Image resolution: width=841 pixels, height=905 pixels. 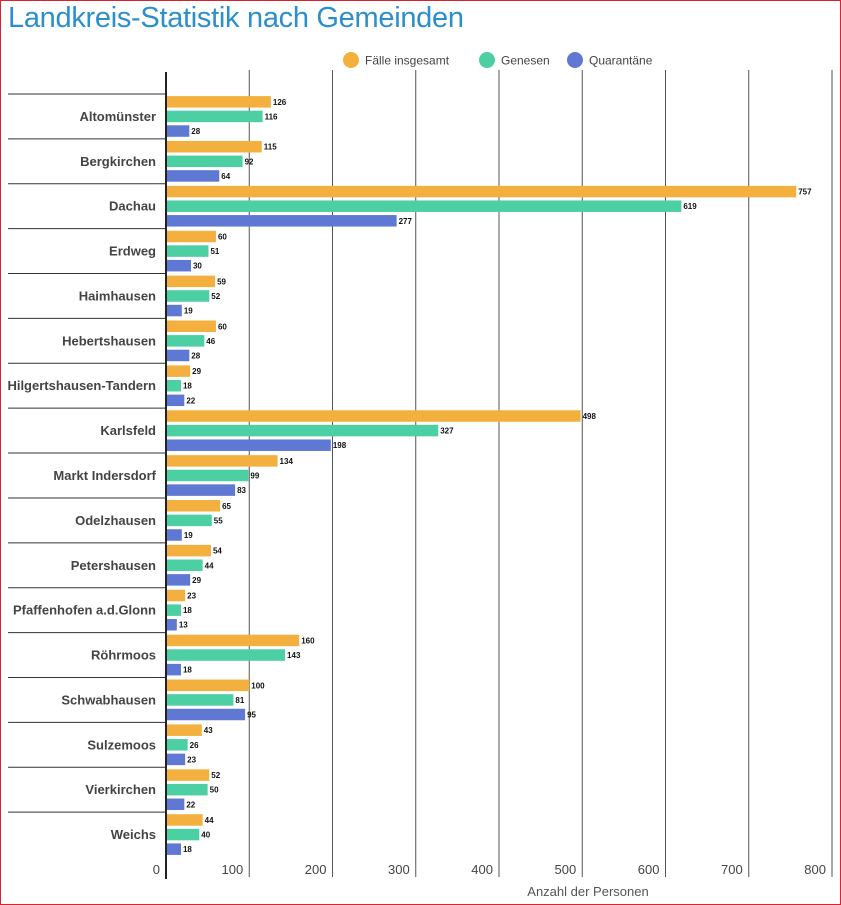 What do you see at coordinates (191, 236) in the screenshot?
I see `bar-faelle-insgesamt-erdweg` at bounding box center [191, 236].